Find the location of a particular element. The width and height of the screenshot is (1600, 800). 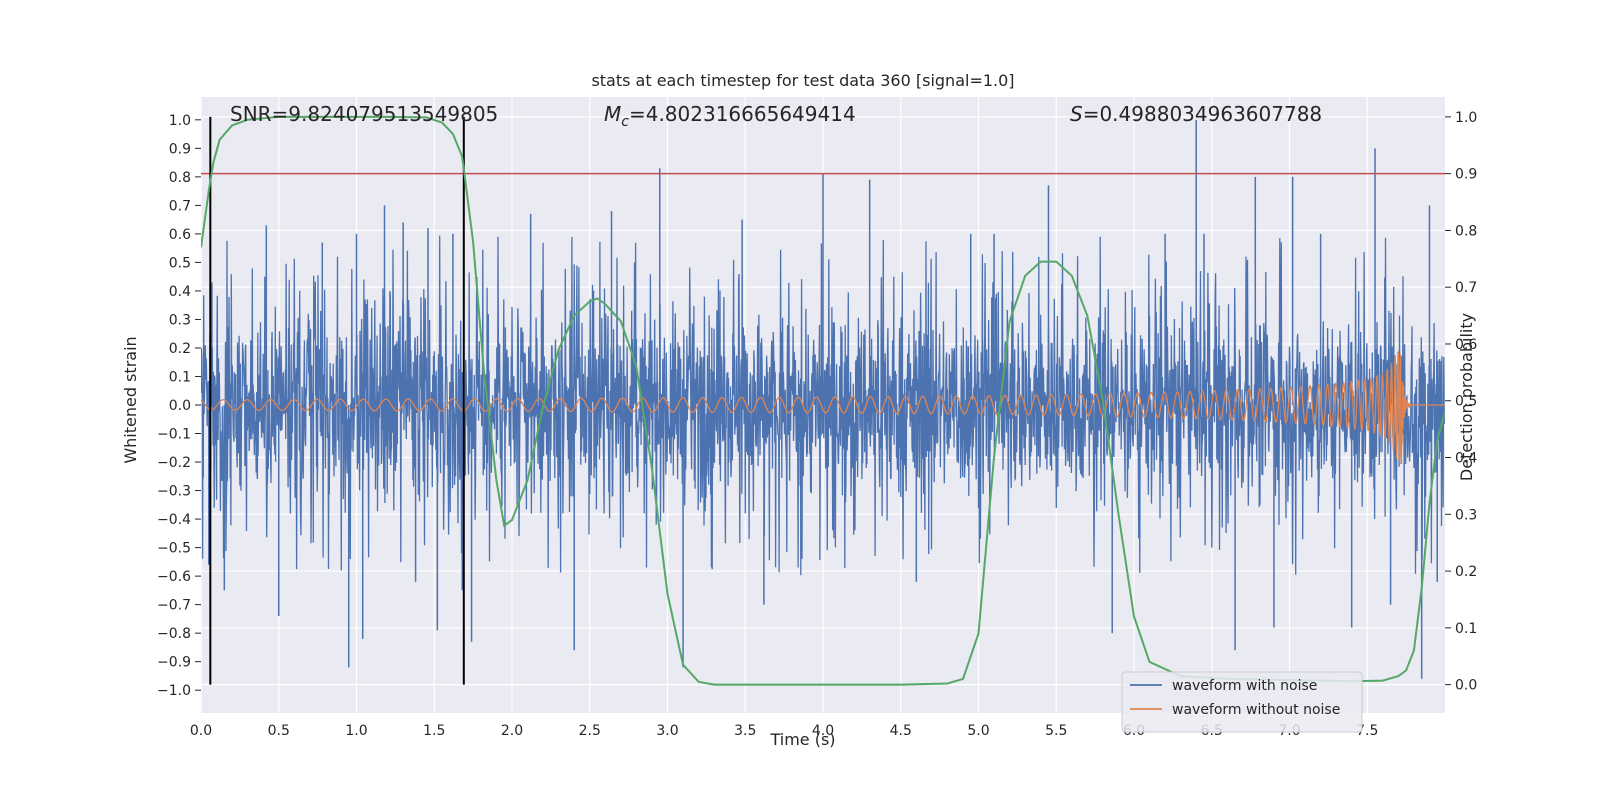

y-tick-label: −0.2 is located at coordinates (174, 463).